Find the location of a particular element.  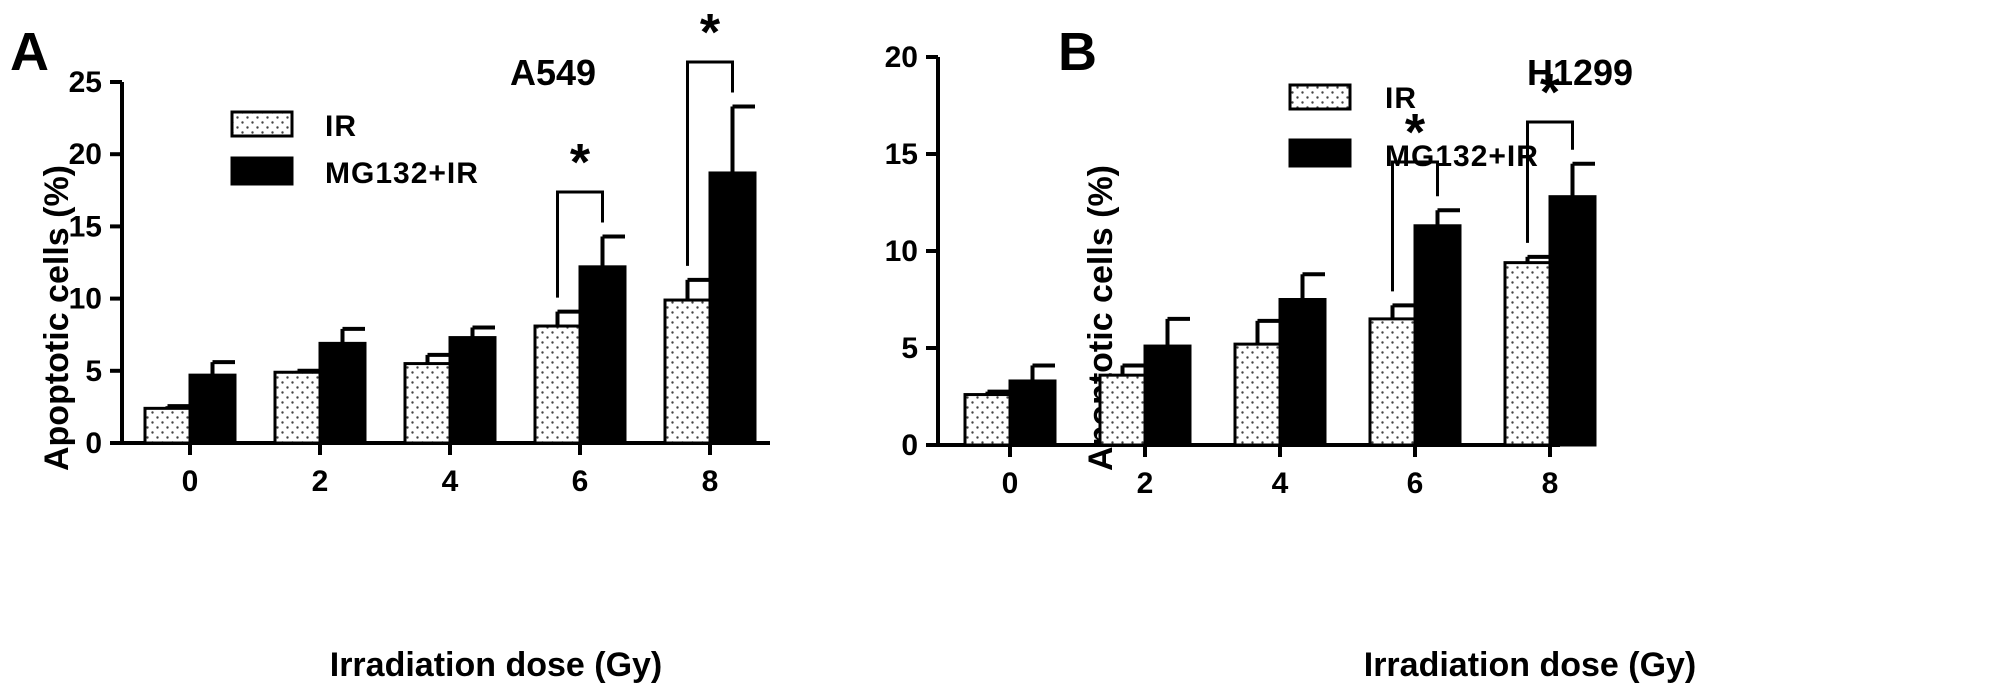

x-tick-label-a: 0 is located at coordinates (190, 481).